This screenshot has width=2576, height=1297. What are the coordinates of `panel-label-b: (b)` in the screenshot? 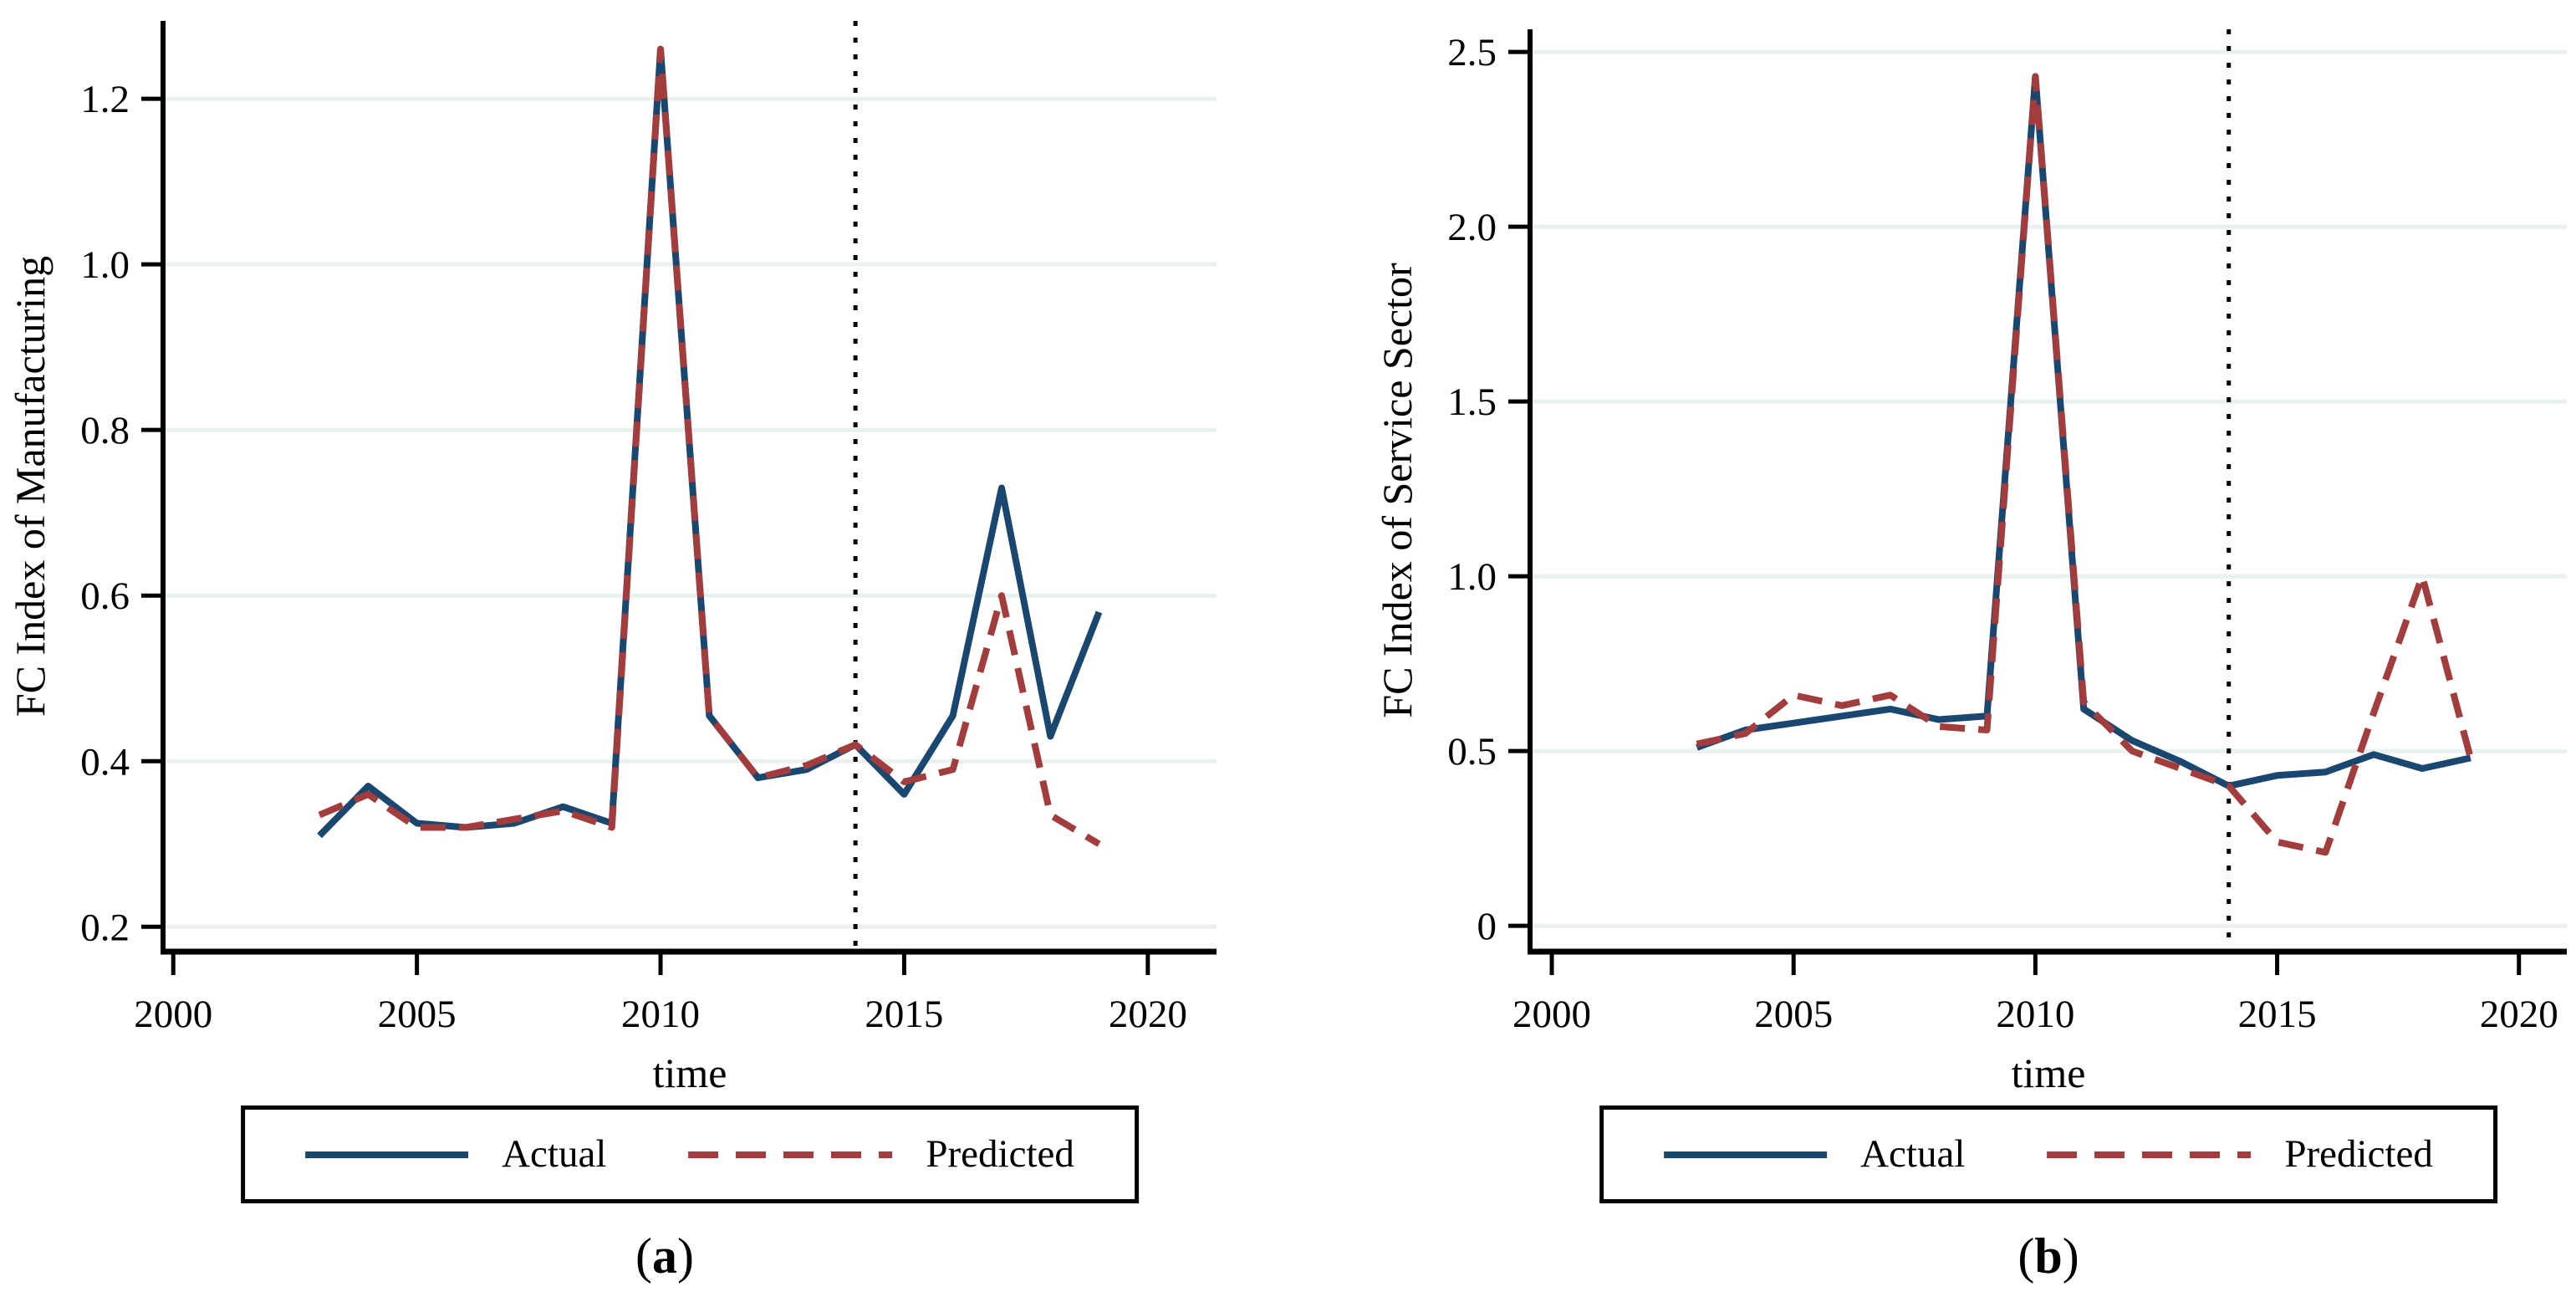 It's located at (2048, 1256).